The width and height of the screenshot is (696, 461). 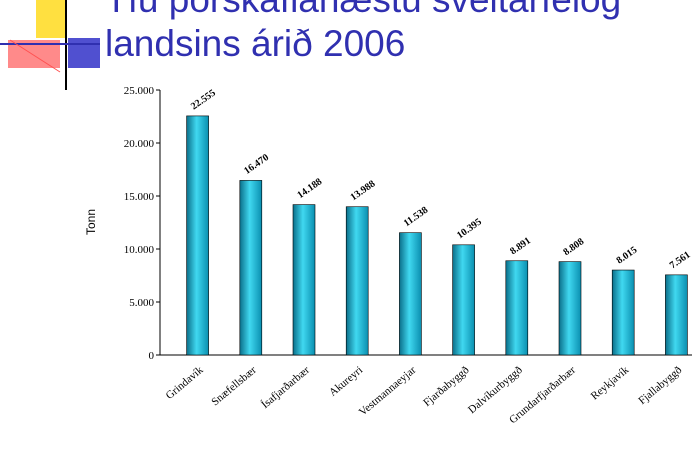 I want to click on y-tick-label: 5.000, so click(x=141, y=303).